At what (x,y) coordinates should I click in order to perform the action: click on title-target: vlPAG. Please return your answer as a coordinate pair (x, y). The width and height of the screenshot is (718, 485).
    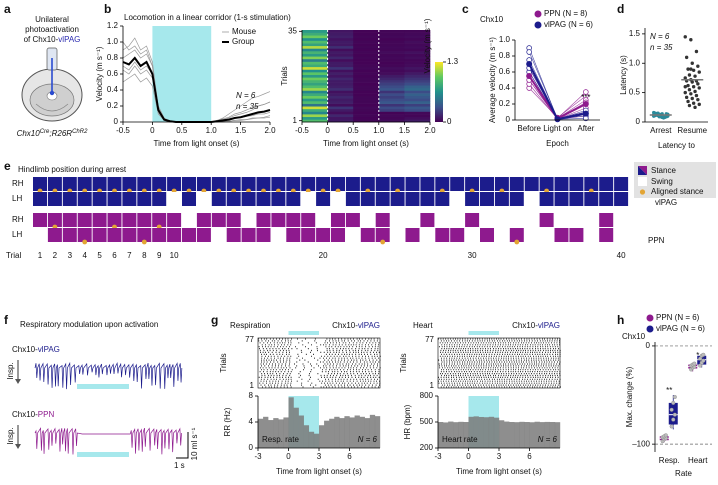
    Looking at the image, I should click on (69, 39).